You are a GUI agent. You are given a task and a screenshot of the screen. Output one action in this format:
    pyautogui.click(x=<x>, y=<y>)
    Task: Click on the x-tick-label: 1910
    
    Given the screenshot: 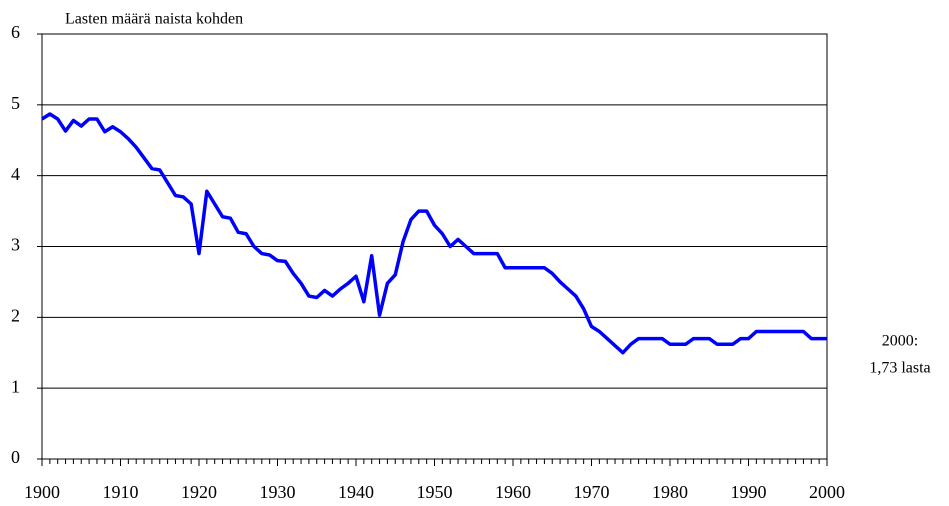 What is the action you would take?
    pyautogui.click(x=121, y=492)
    